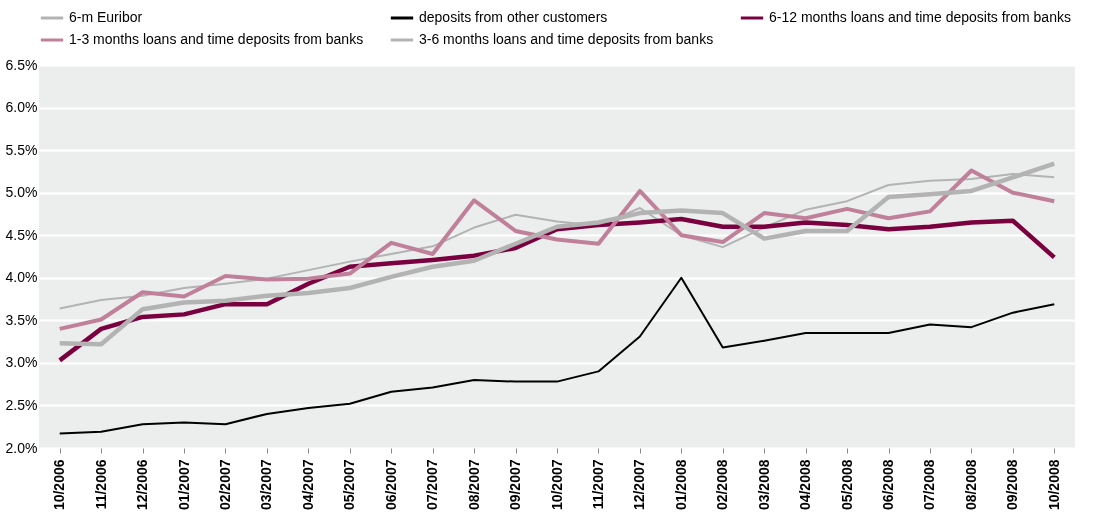  I want to click on y-tick-label: 6.0%, so click(21, 107).